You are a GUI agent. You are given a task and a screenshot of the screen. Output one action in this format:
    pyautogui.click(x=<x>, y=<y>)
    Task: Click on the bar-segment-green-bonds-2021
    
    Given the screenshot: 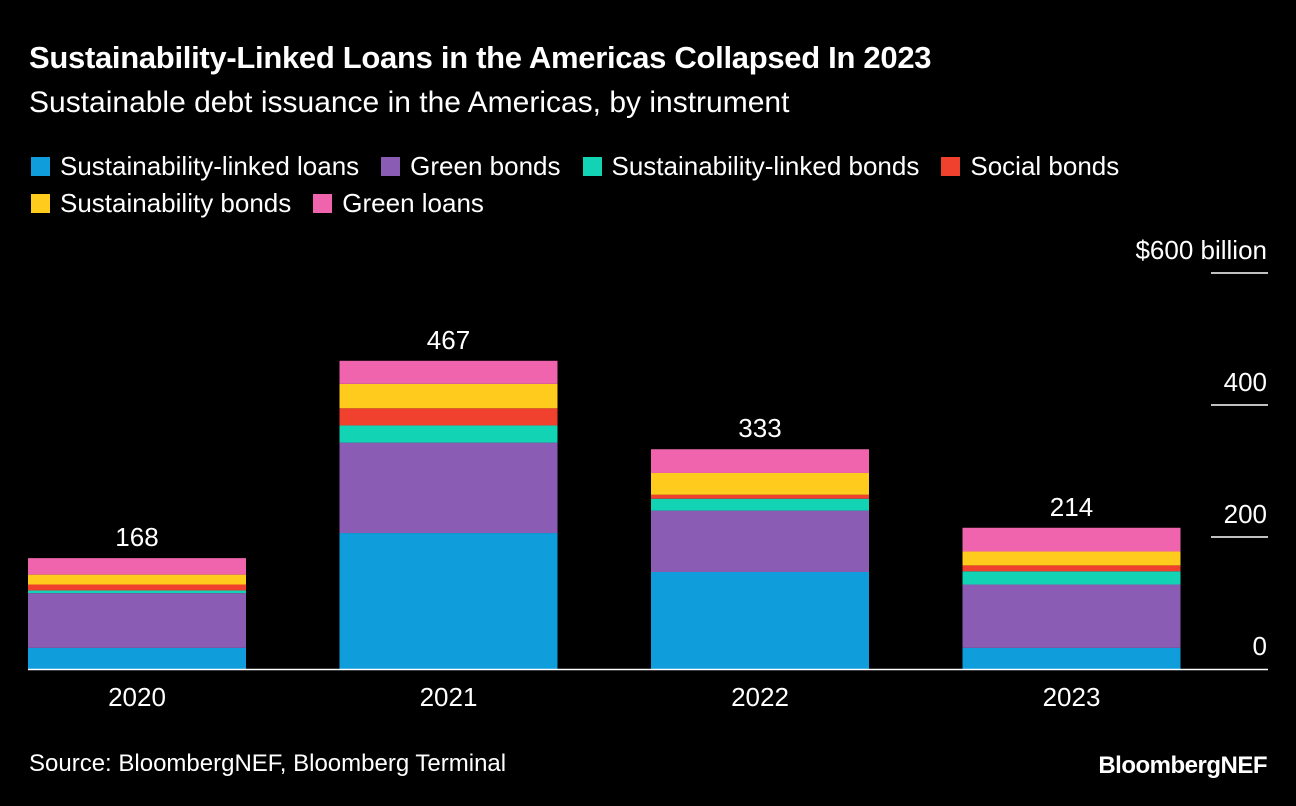 What is the action you would take?
    pyautogui.click(x=448, y=488)
    